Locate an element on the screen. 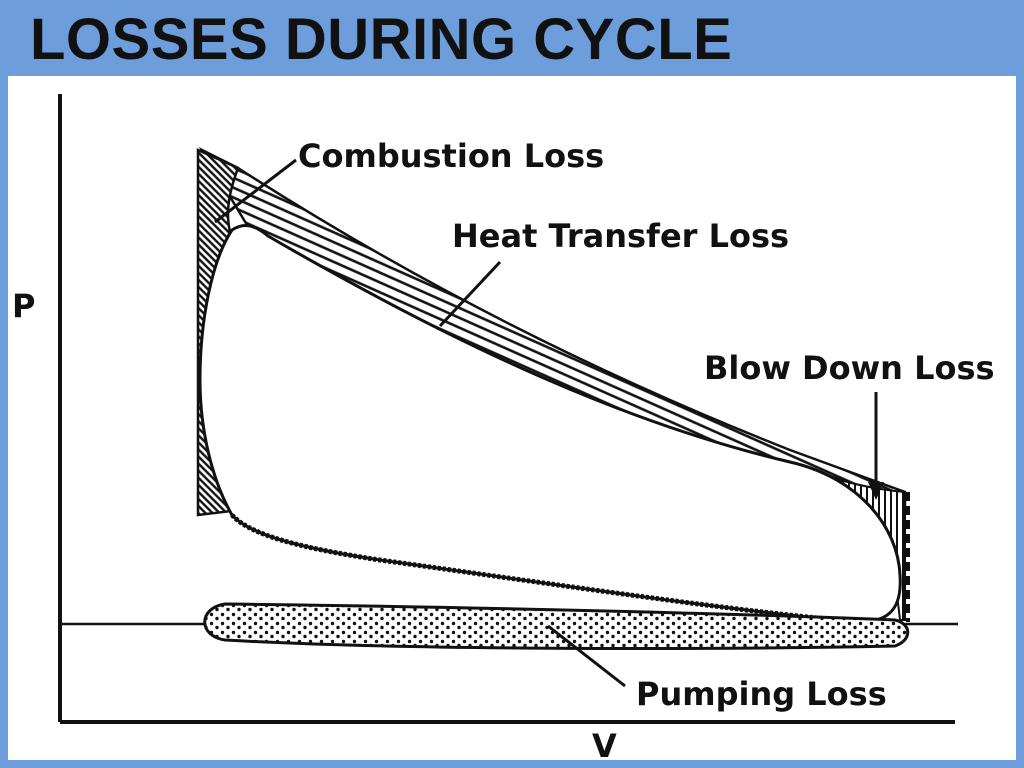 The width and height of the screenshot is (1024, 768). pumping-loss-label: Pumping Loss is located at coordinates (761, 694).